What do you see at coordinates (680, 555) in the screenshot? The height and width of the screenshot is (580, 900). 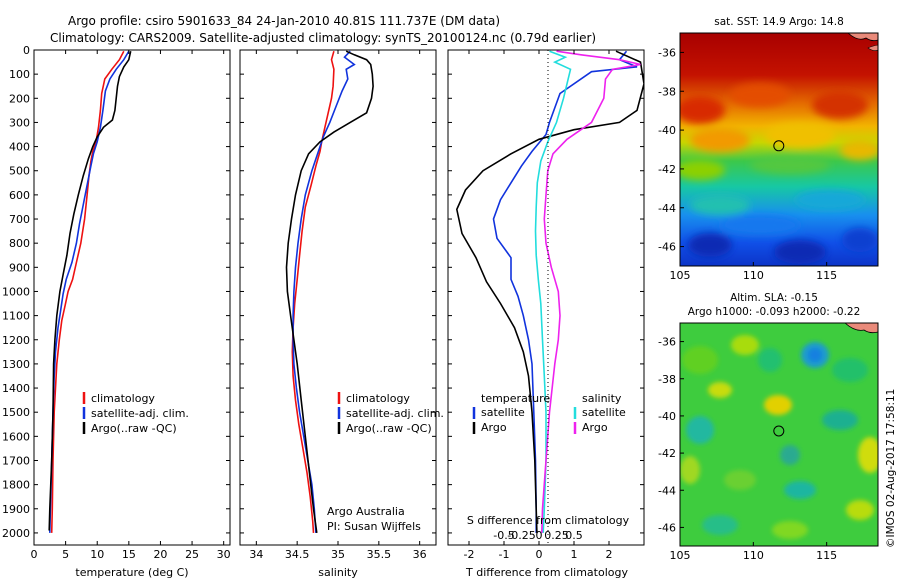 I see `map-x-tick-label: 105` at bounding box center [680, 555].